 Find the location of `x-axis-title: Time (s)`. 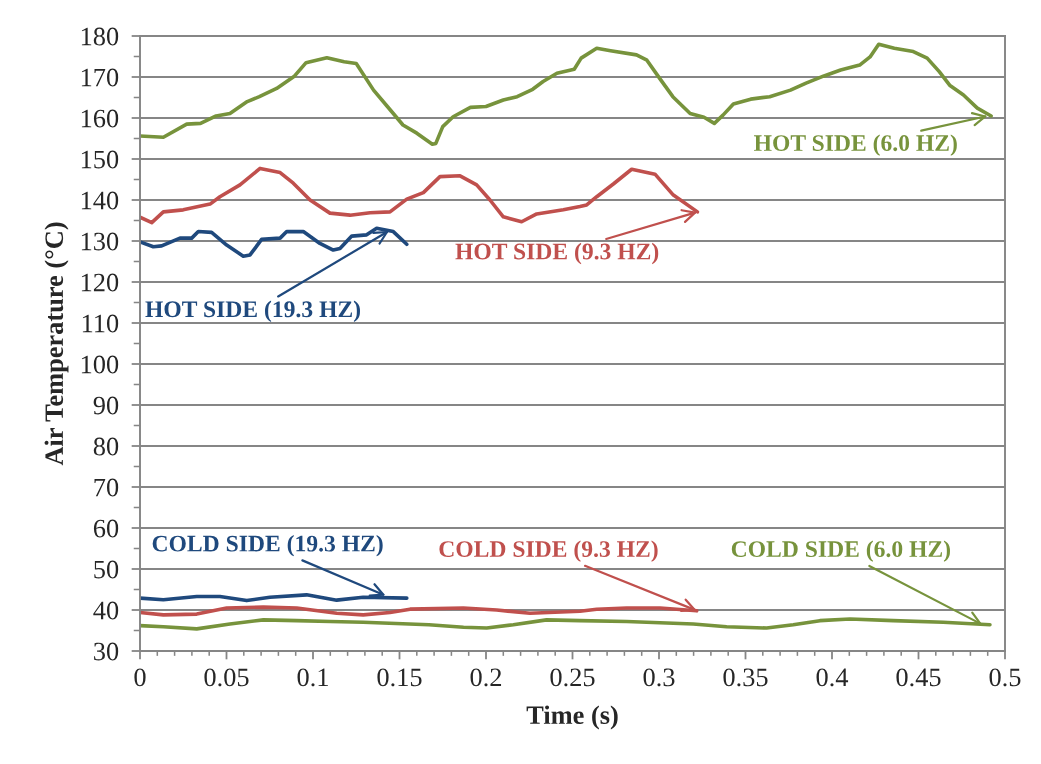

x-axis-title: Time (s) is located at coordinates (572, 717).